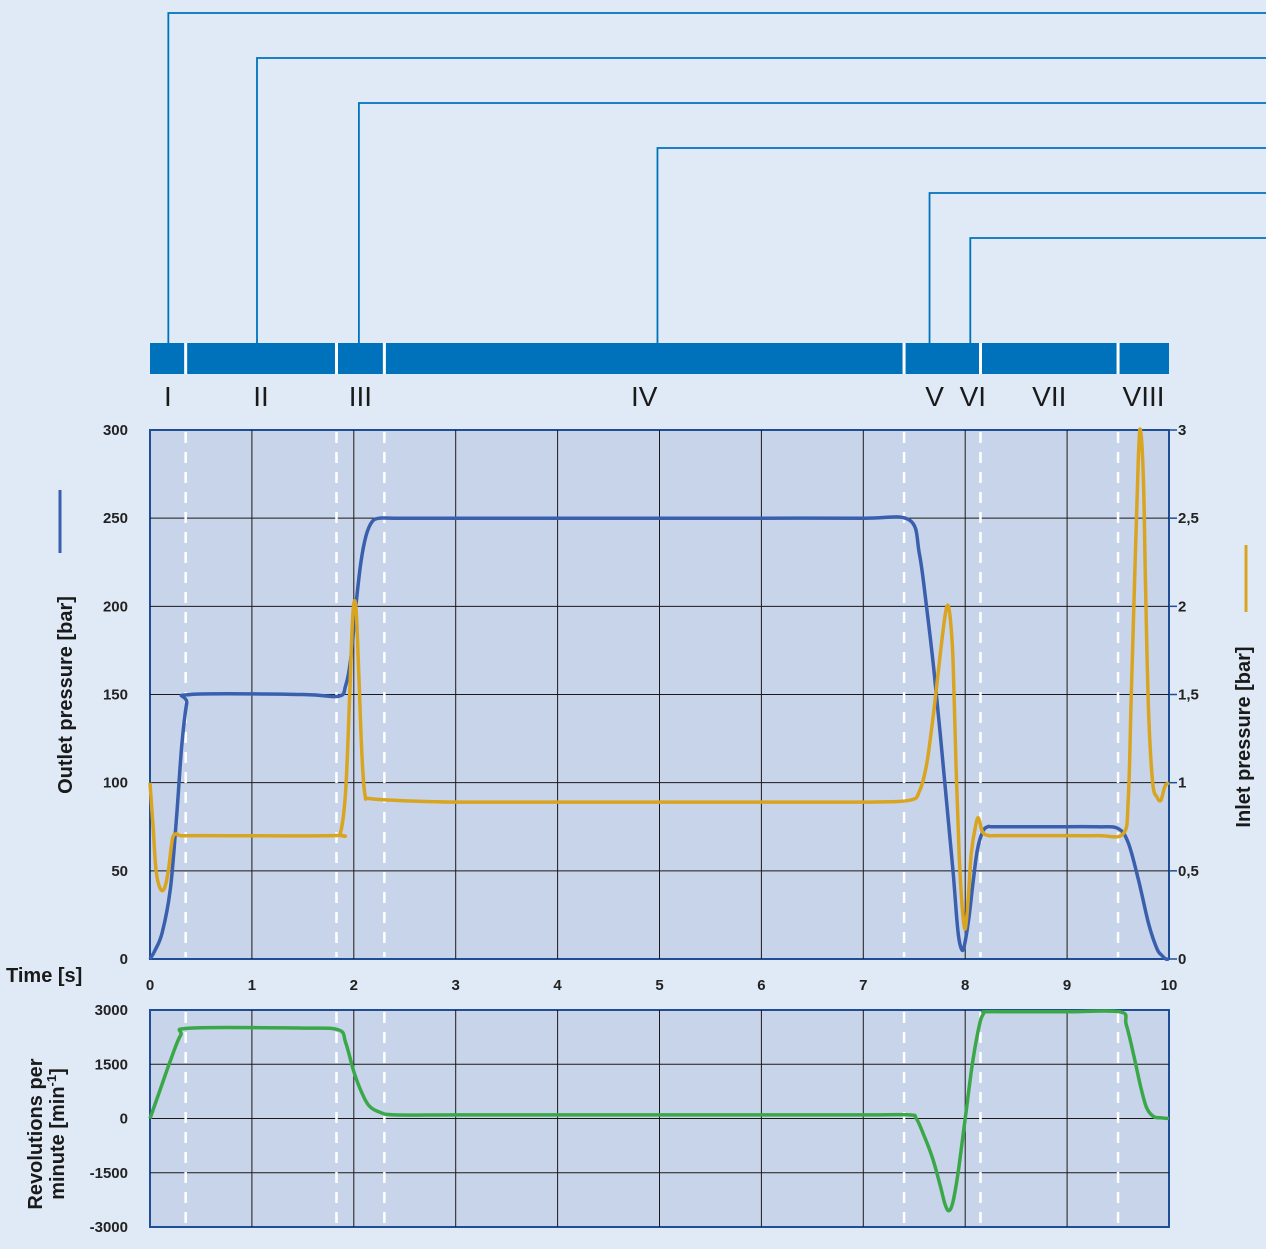 The image size is (1266, 1249). Describe the element at coordinates (58, 1071) in the screenshot. I see `rpm-axis-label-close: ]` at that location.